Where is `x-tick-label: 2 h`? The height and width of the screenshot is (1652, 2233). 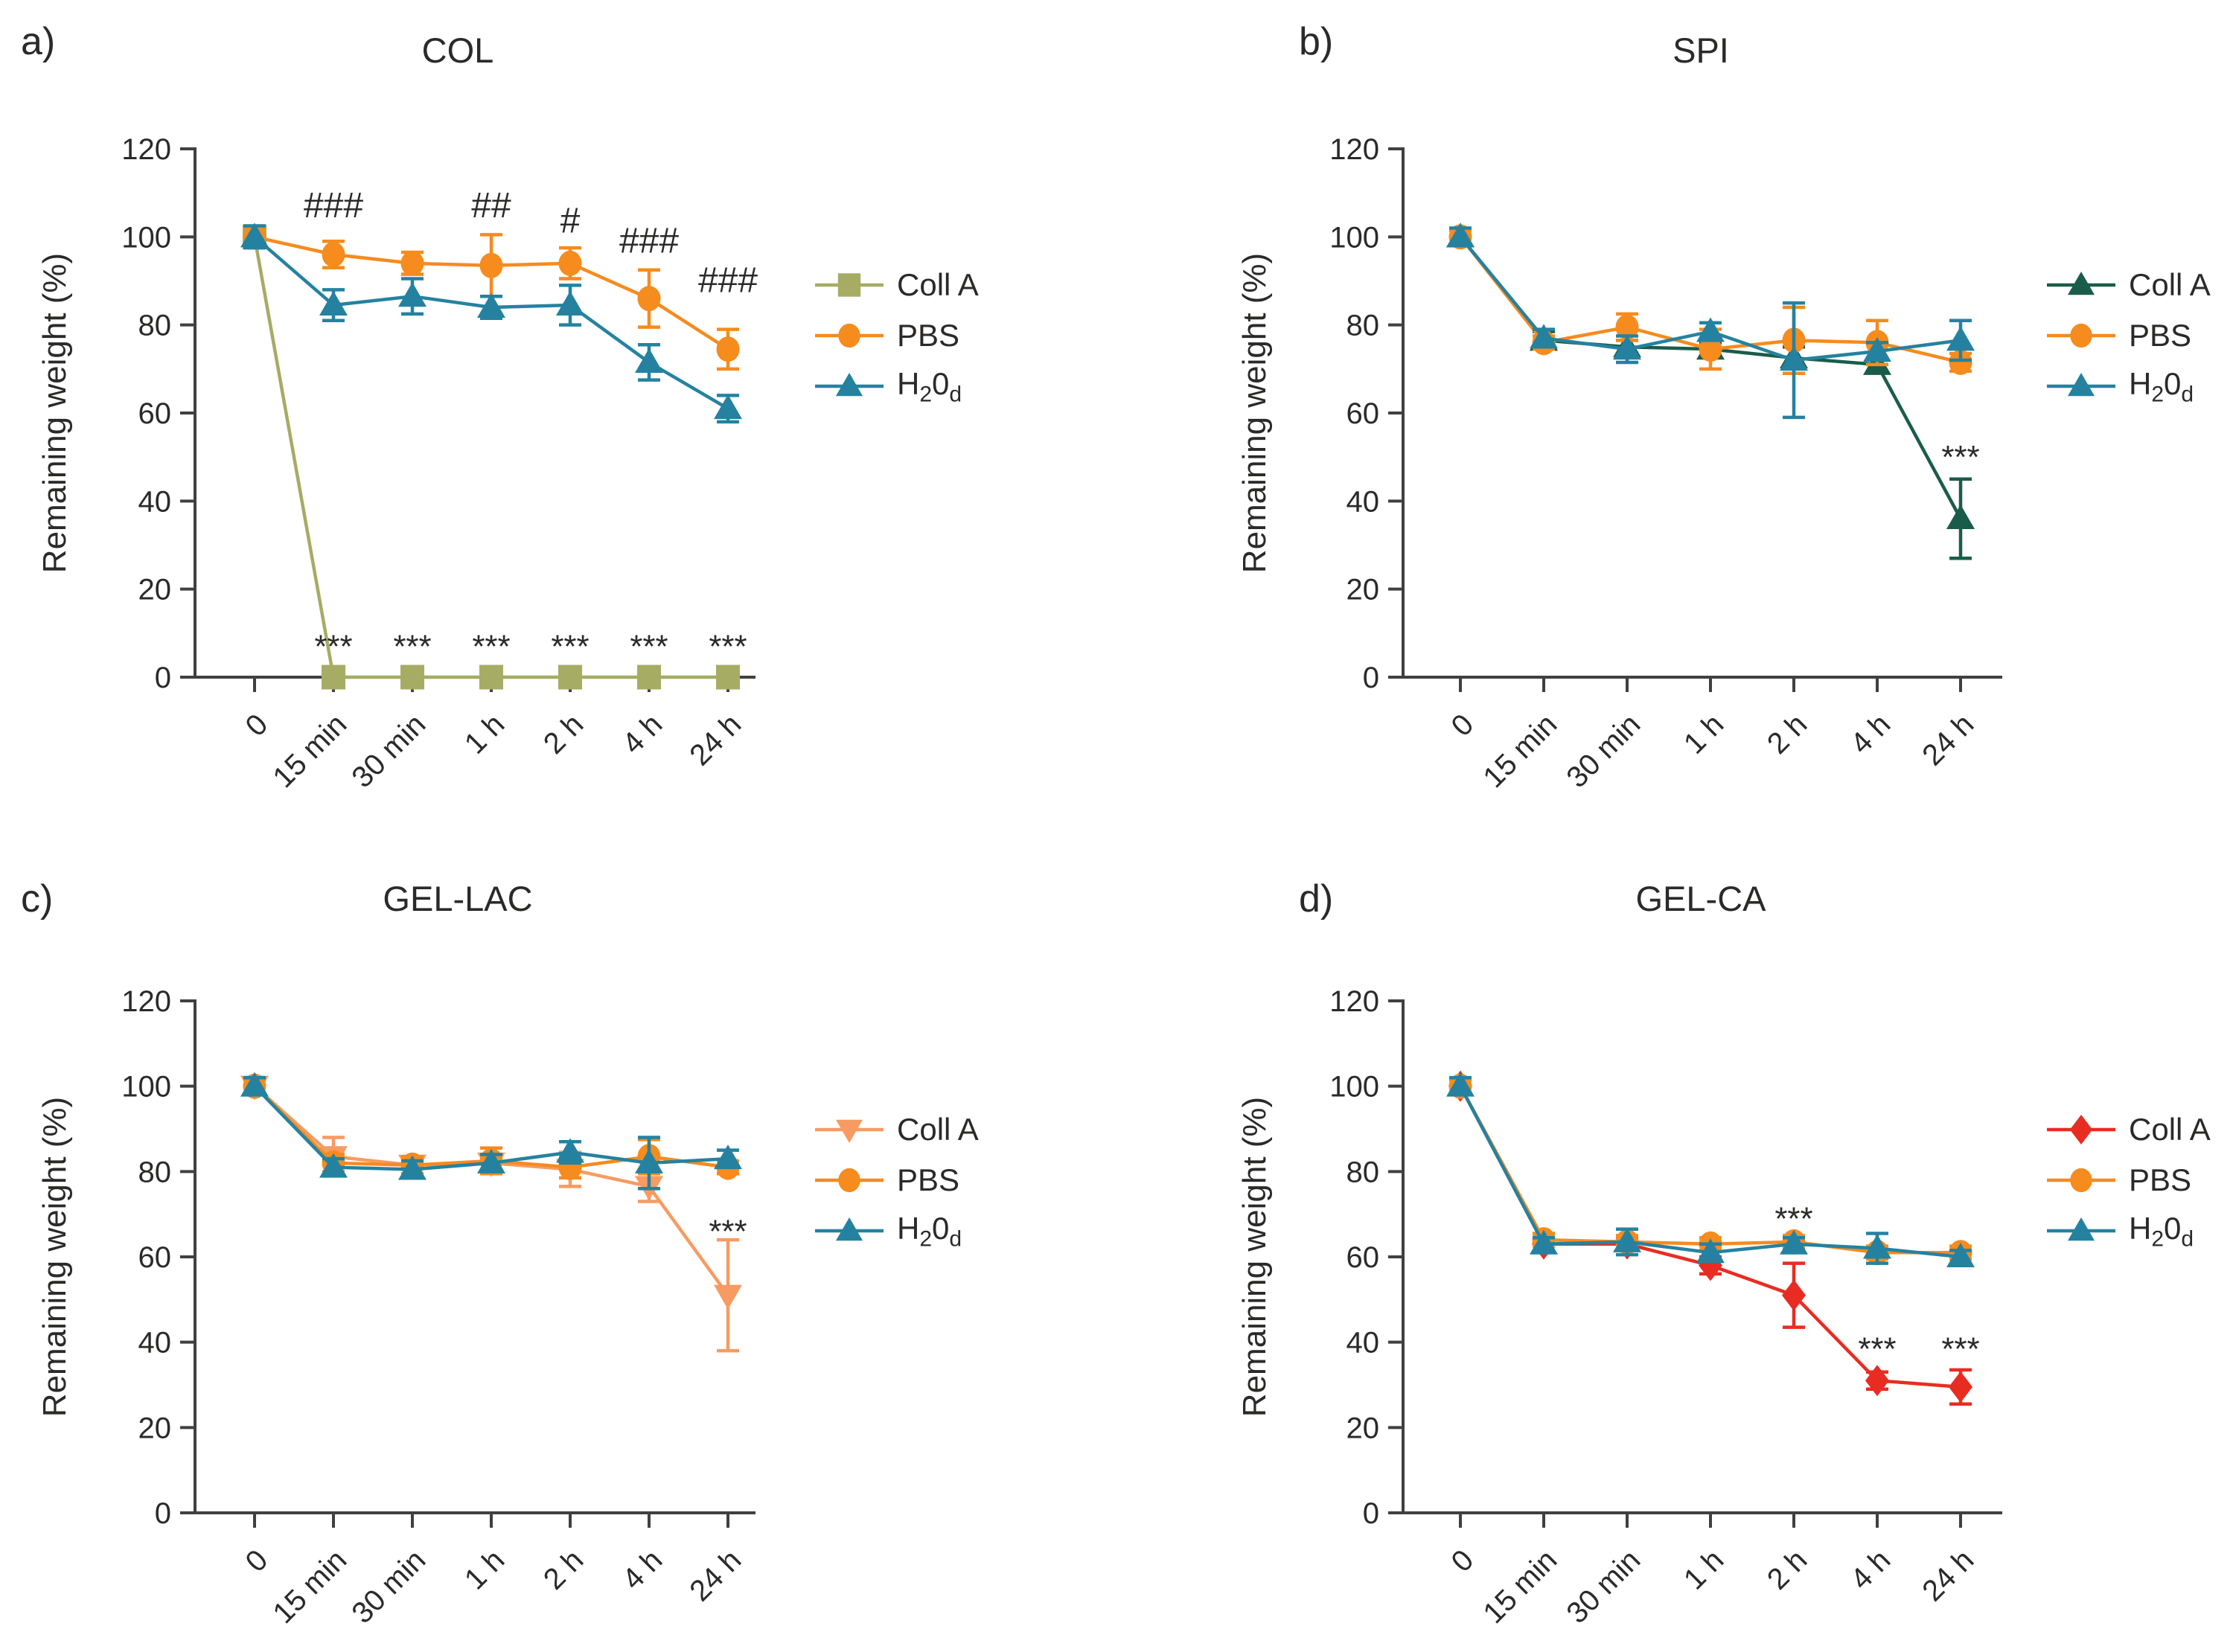
x-tick-label: 2 h is located at coordinates (563, 1569).